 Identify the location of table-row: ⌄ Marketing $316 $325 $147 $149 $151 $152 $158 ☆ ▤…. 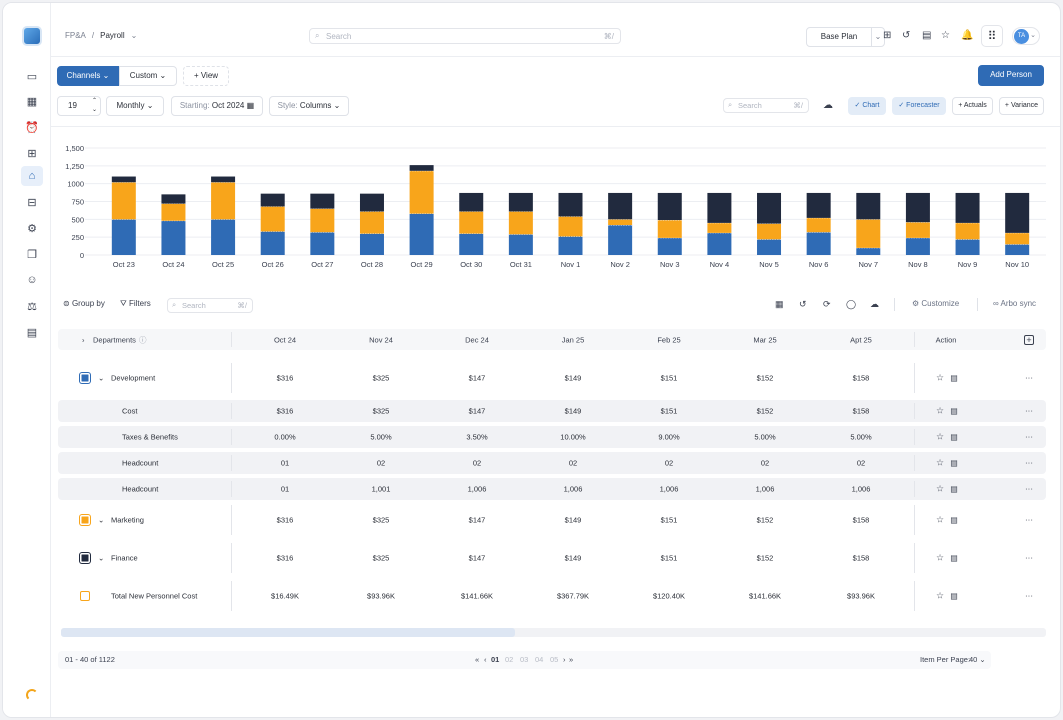
(552, 520).